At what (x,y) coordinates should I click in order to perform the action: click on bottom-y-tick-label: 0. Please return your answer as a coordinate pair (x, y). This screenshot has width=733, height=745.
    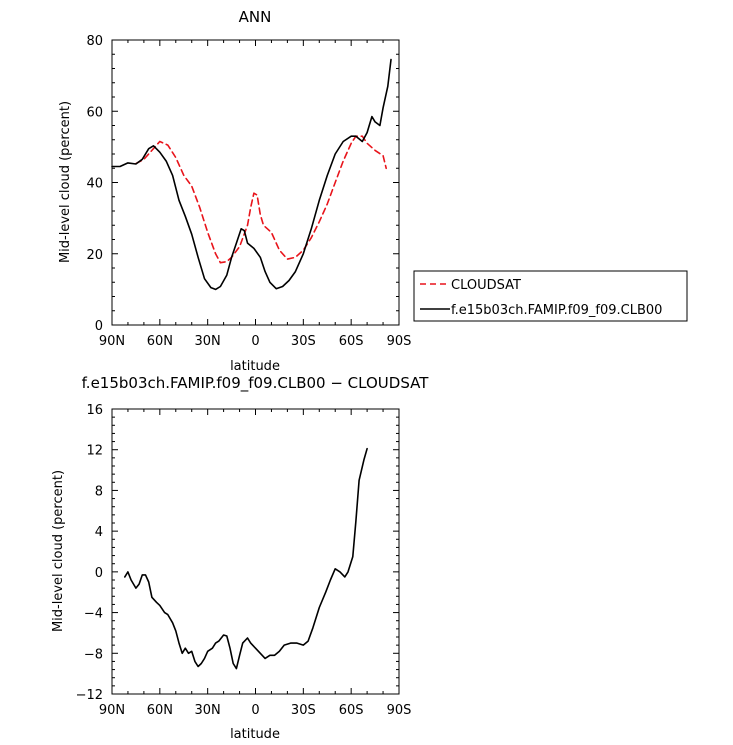
    Looking at the image, I should click on (99, 573).